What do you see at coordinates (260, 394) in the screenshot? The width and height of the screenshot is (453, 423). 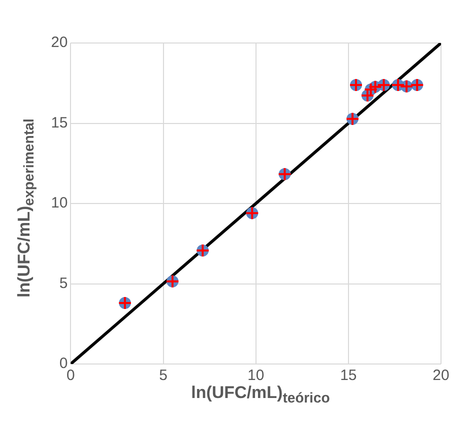 I see `x-axis-title: ln(UFC/mL)$_{teórico}$` at bounding box center [260, 394].